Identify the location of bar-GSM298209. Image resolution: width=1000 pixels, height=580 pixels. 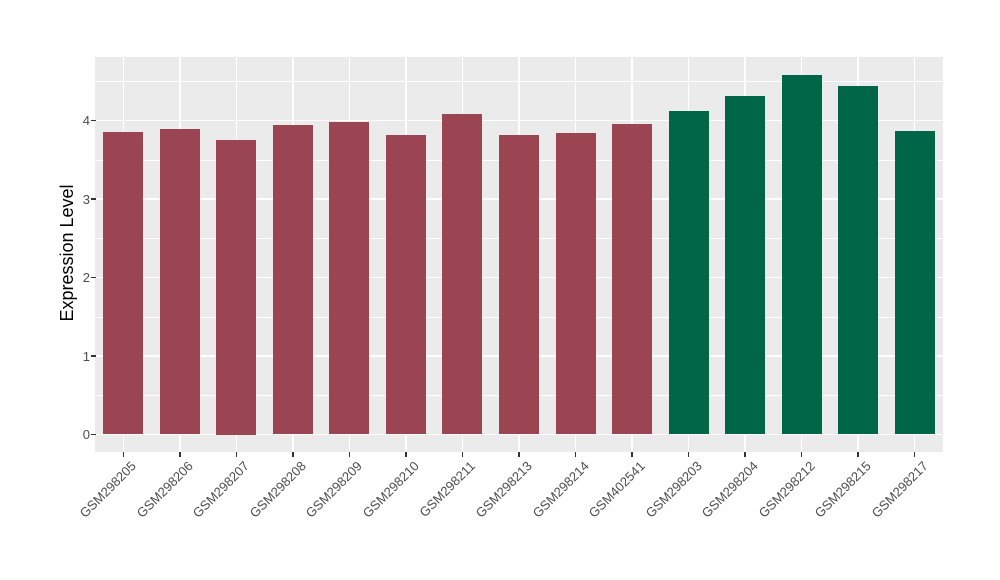
(349, 278).